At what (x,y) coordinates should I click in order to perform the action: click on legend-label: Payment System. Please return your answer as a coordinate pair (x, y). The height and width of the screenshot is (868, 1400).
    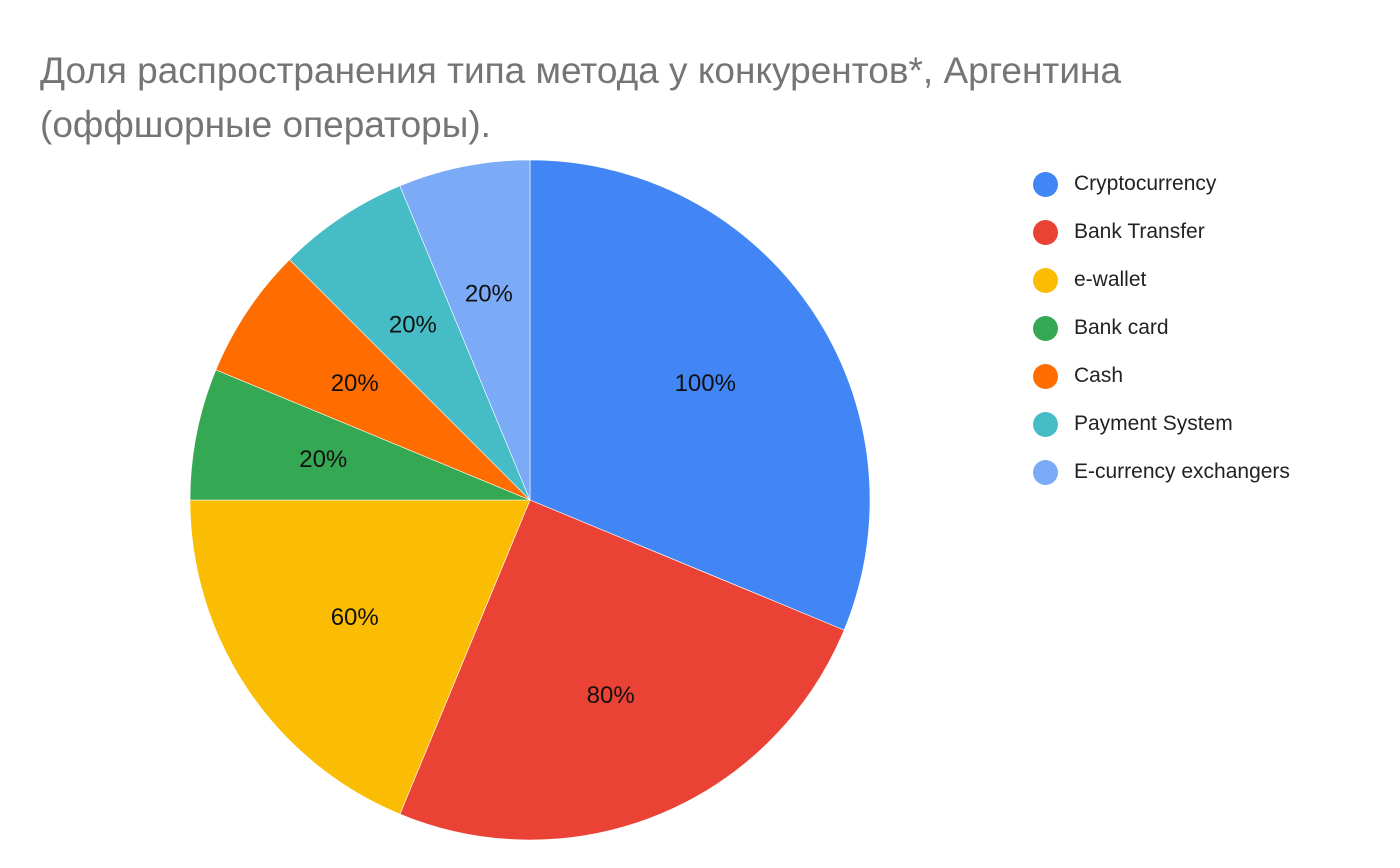
    Looking at the image, I should click on (1153, 423).